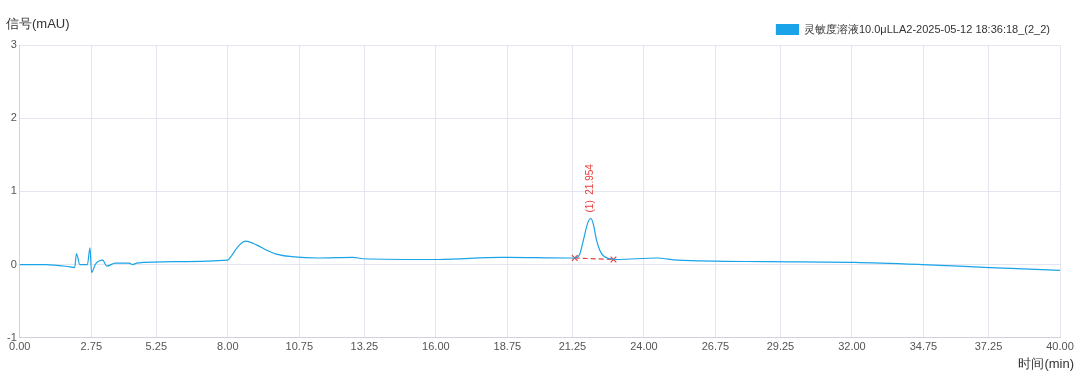  Describe the element at coordinates (91, 346) in the screenshot. I see `x-tick-label: 2.75` at that location.